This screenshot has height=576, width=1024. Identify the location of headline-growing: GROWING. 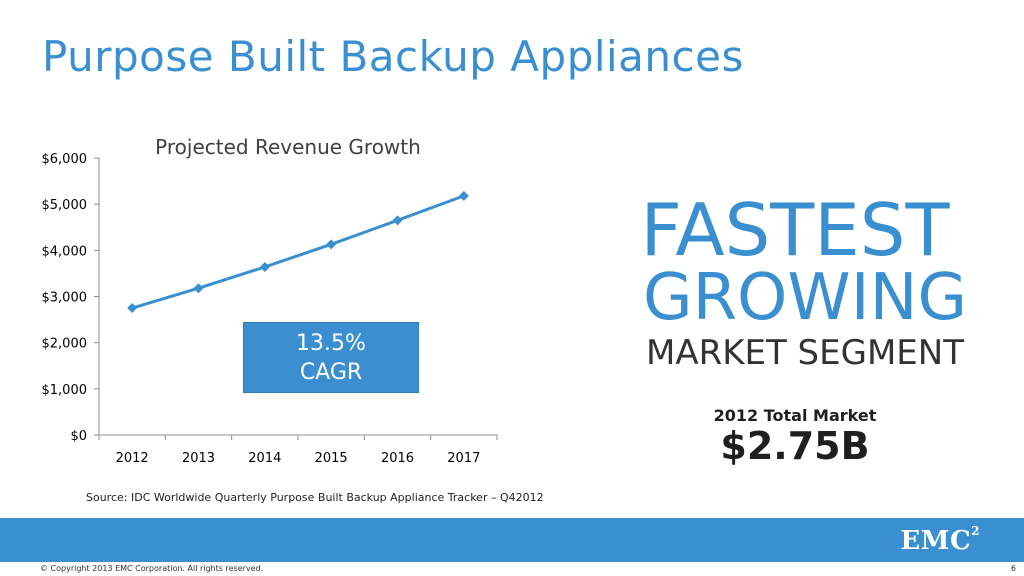
(805, 298).